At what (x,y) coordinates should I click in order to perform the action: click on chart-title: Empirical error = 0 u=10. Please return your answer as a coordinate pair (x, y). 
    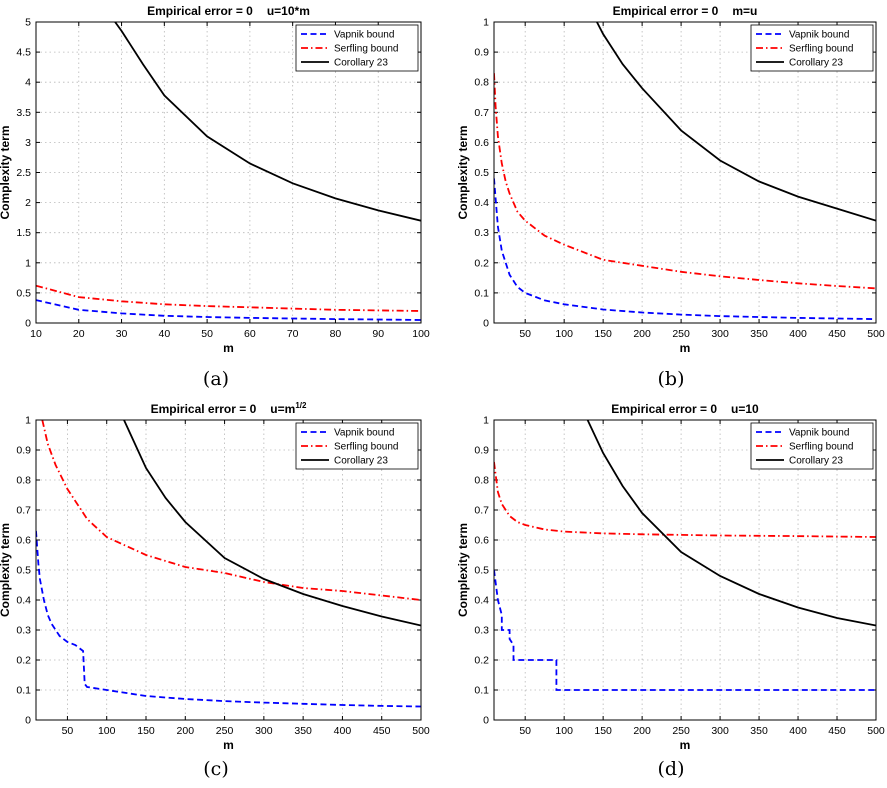
    Looking at the image, I should click on (685, 409).